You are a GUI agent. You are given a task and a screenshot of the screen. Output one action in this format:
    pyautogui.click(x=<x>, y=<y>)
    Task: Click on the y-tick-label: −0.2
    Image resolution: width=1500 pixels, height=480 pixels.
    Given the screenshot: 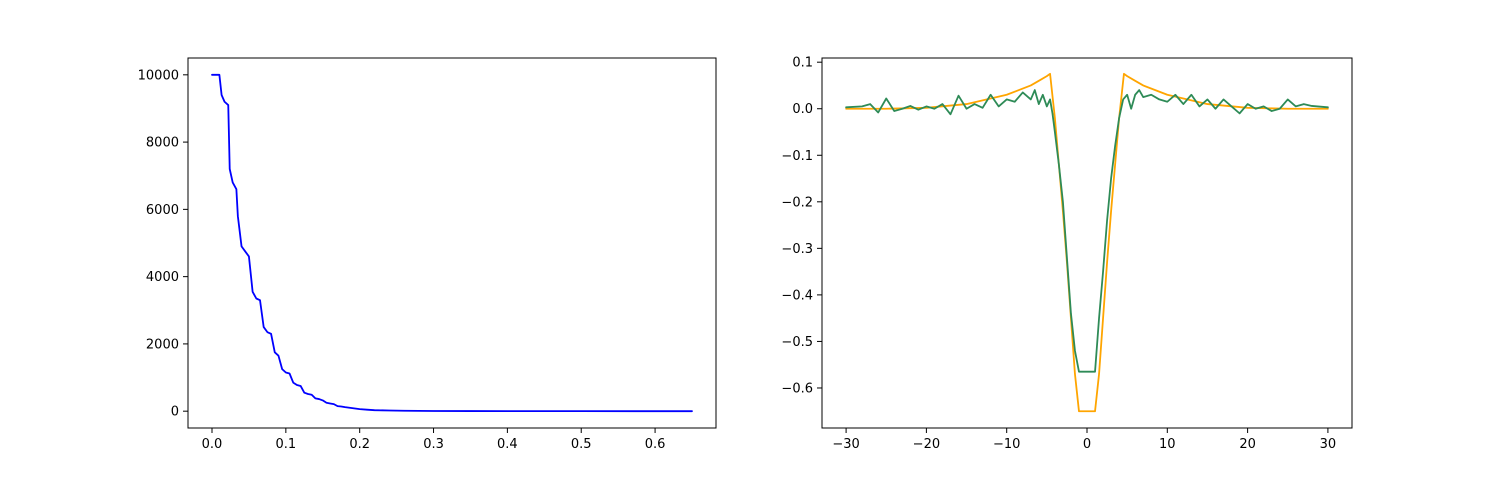 What is the action you would take?
    pyautogui.click(x=797, y=202)
    